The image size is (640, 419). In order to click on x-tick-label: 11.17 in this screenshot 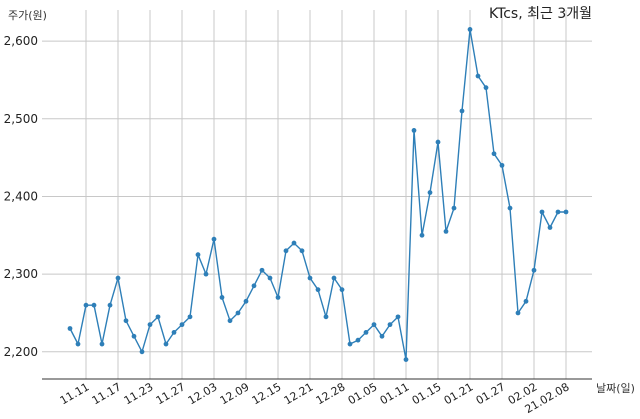, I will do `click(107, 393)`.